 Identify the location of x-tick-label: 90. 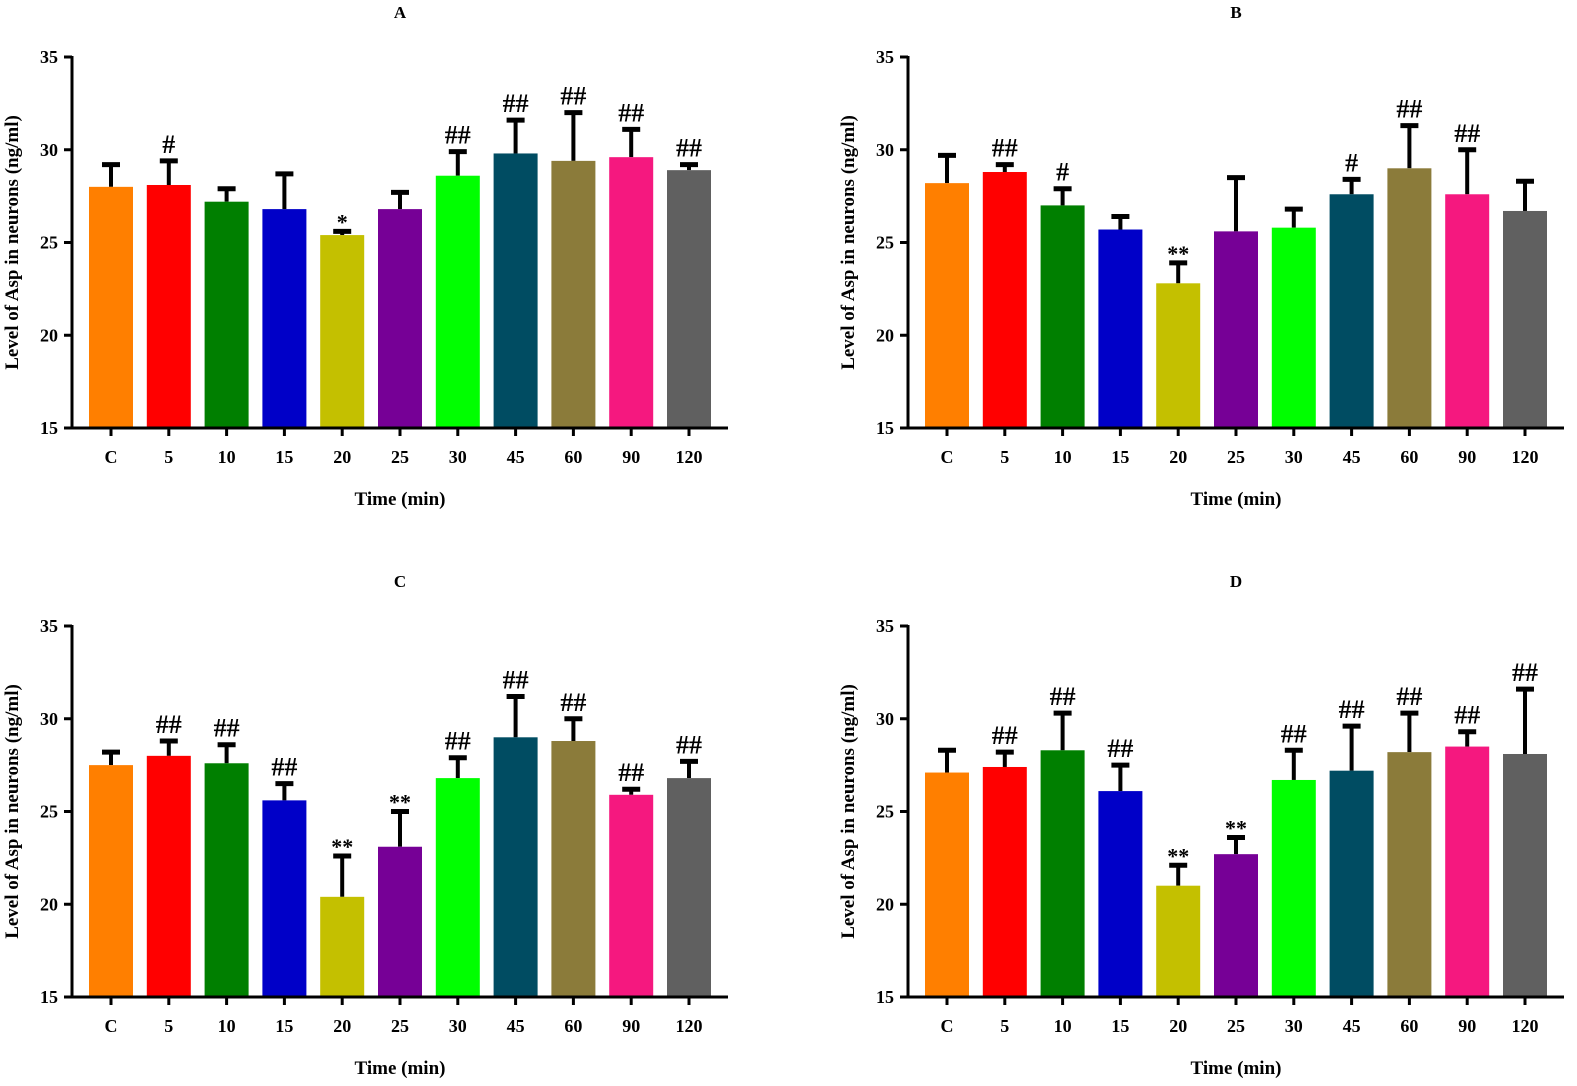
(631, 457).